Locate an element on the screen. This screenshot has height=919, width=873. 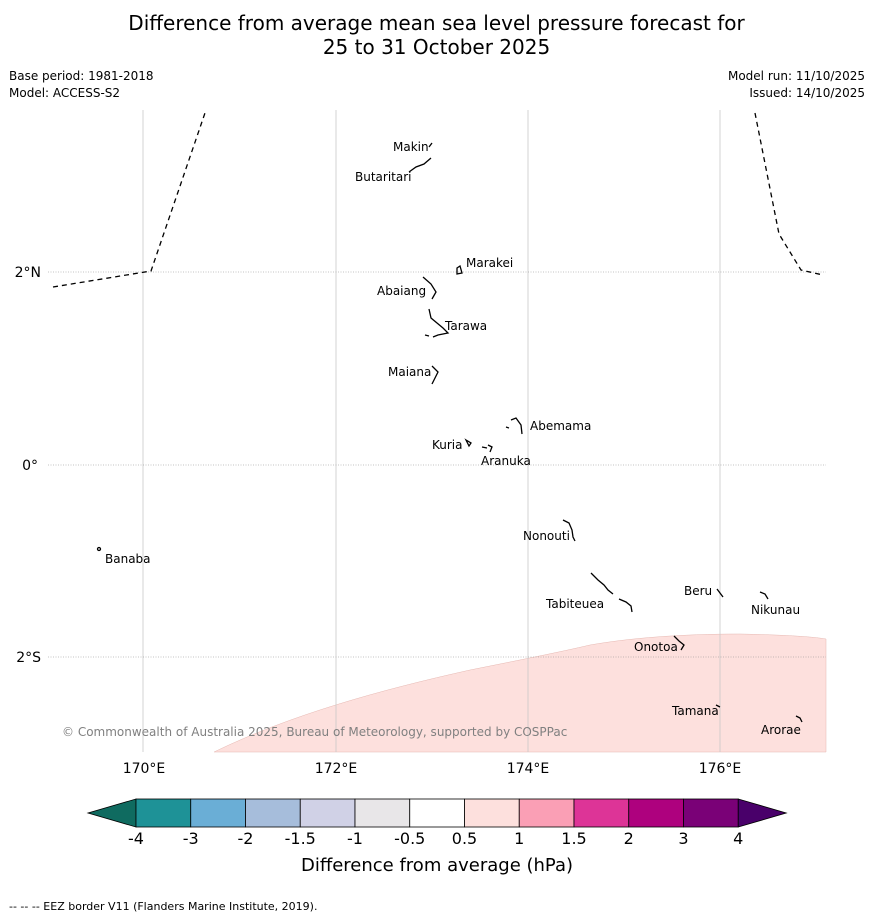
meta-right: Model run: 11/10/2025 Issued: 14/10/2025 is located at coordinates (796, 85).